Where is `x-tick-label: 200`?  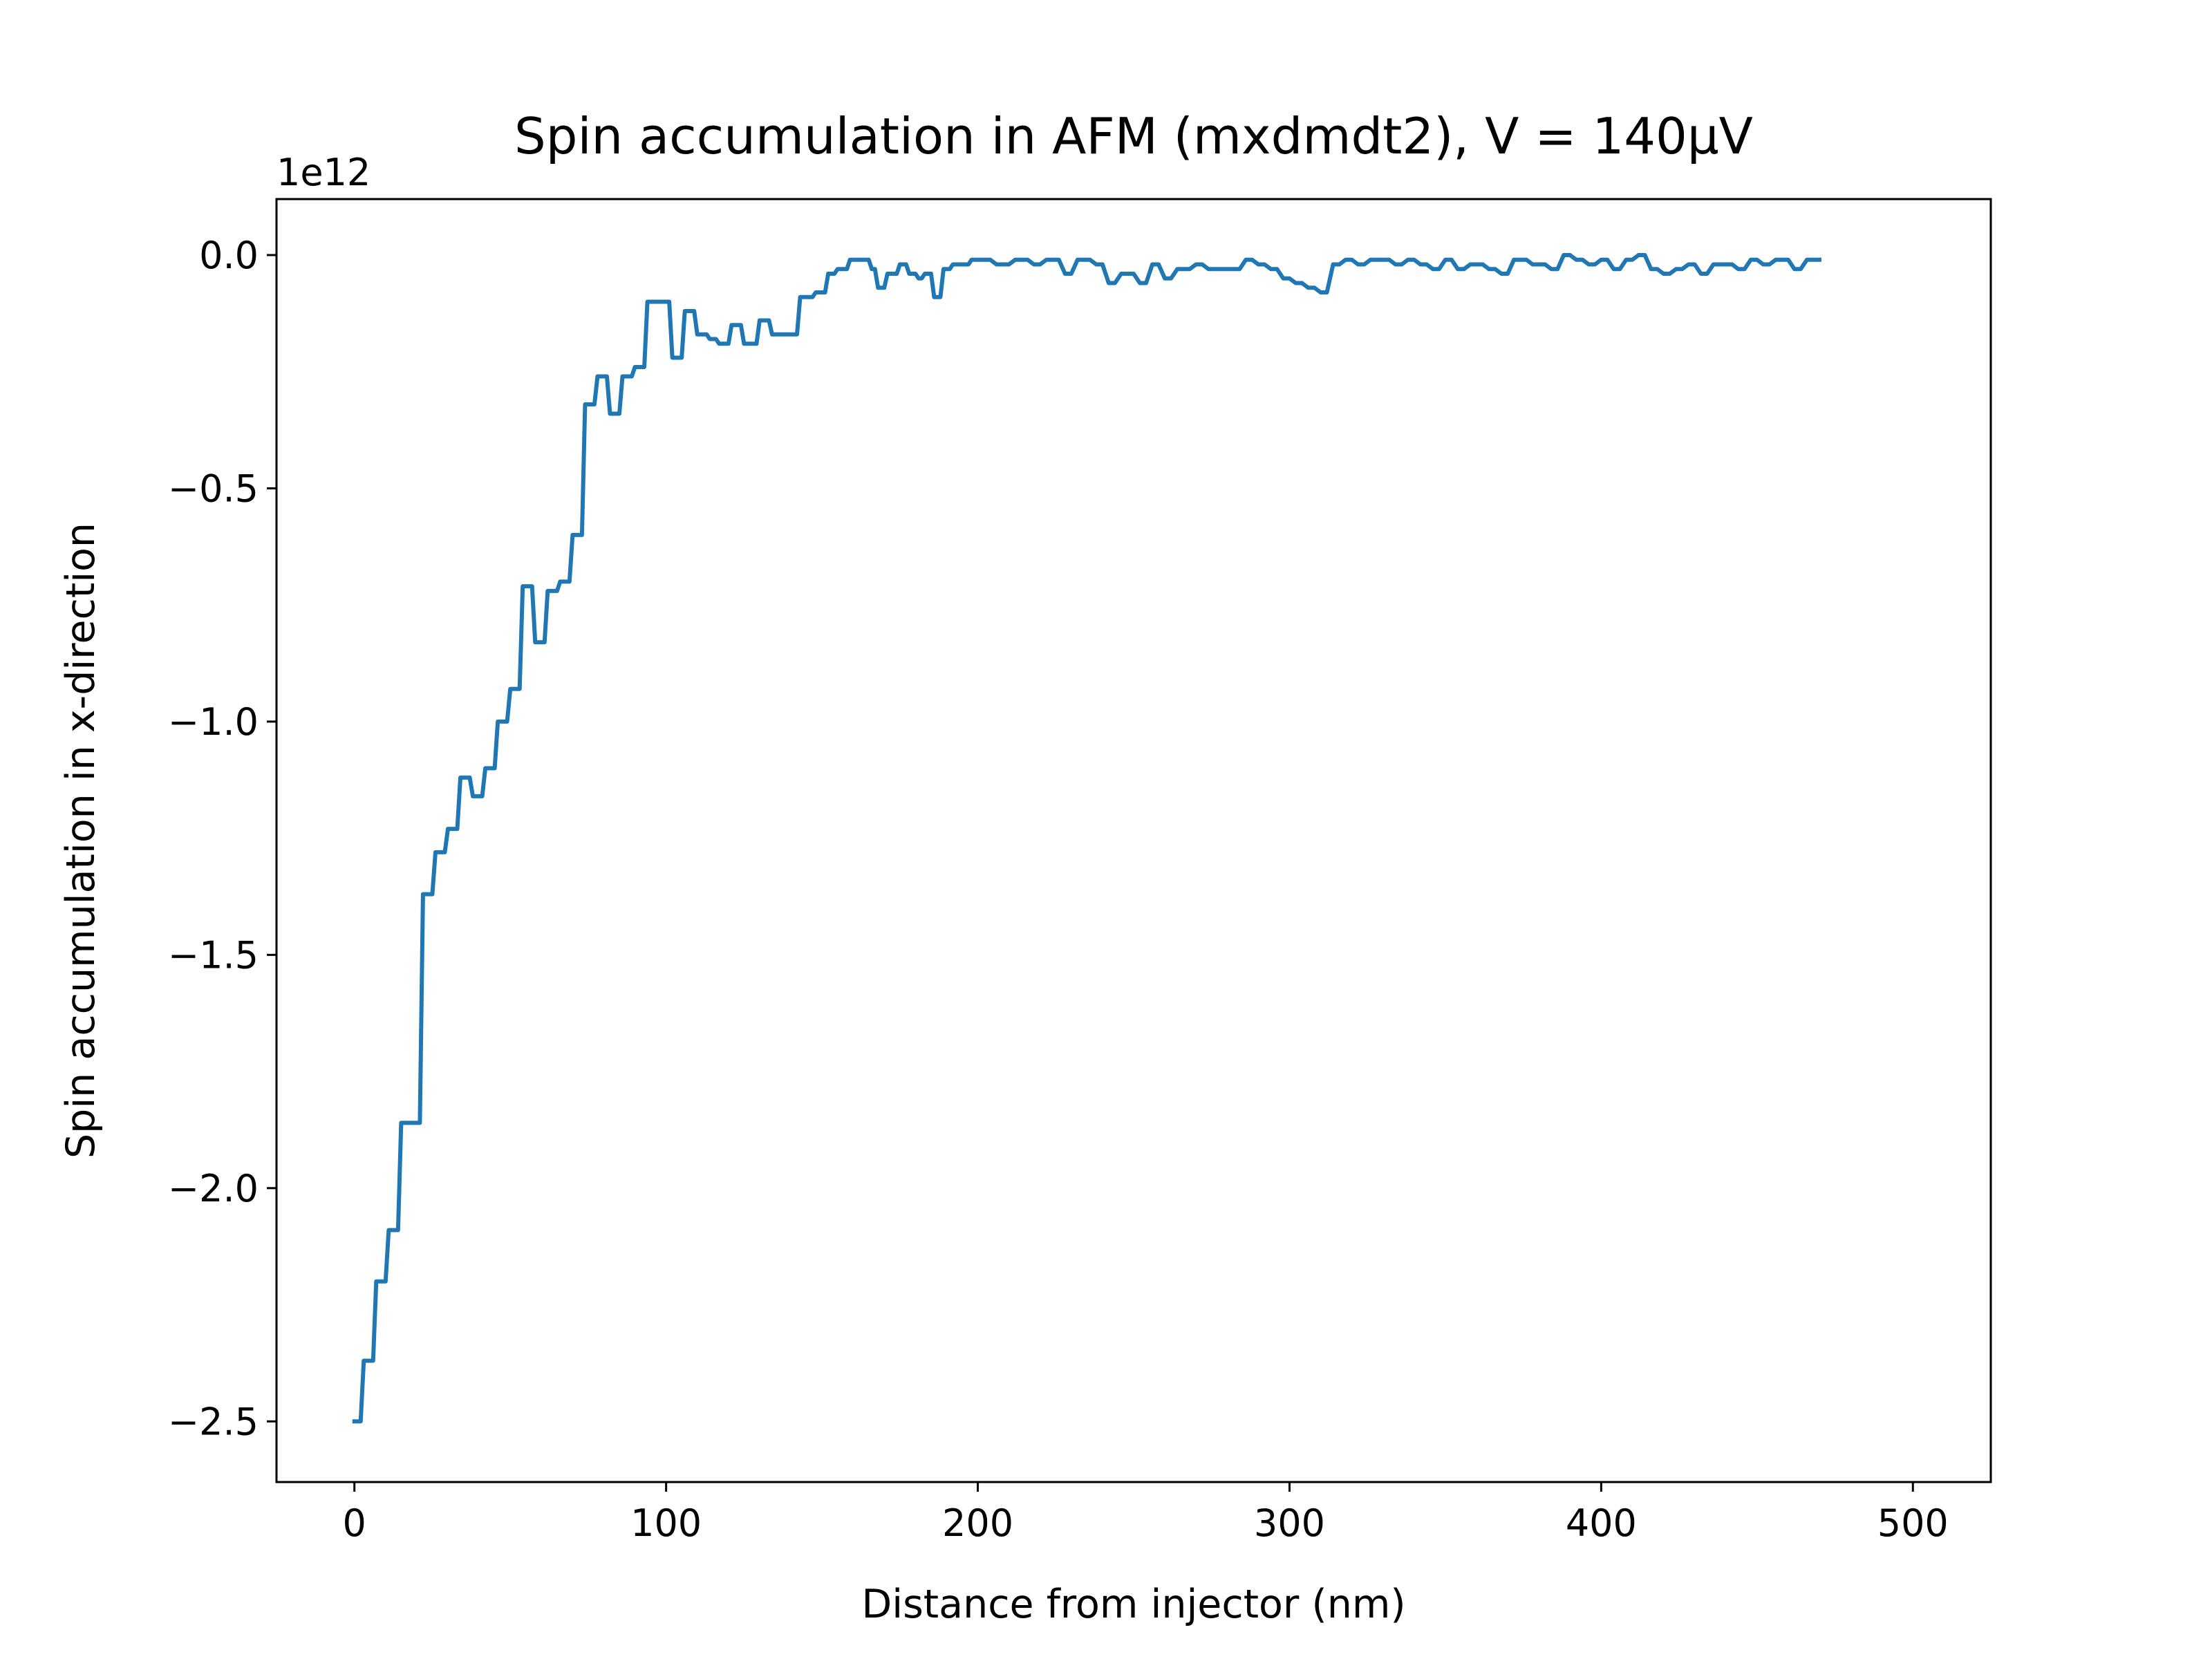 x-tick-label: 200 is located at coordinates (978, 1523).